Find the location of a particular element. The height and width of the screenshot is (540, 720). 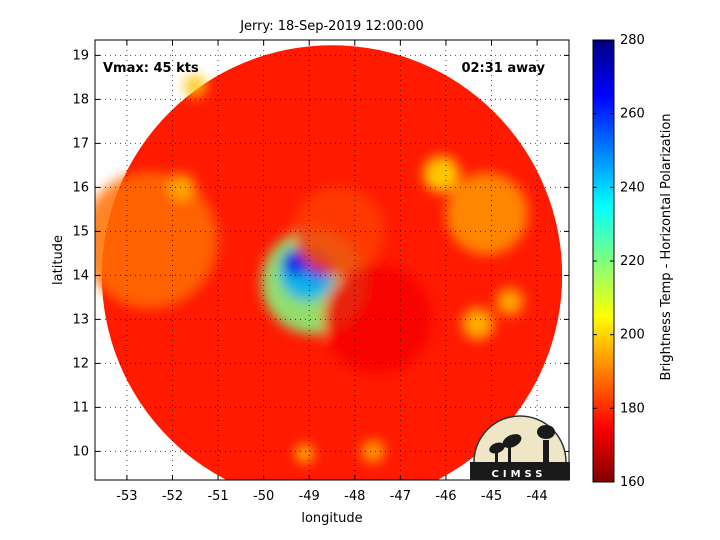

vmax-annotation: Vmax: 45 kts is located at coordinates (151, 68).